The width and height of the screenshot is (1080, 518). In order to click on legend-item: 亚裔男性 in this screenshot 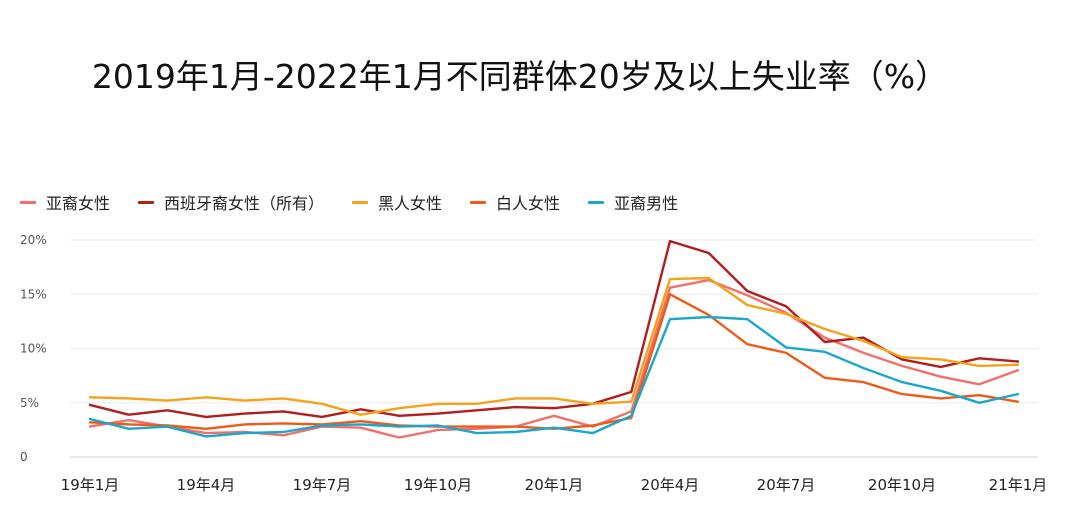, I will do `click(633, 202)`.